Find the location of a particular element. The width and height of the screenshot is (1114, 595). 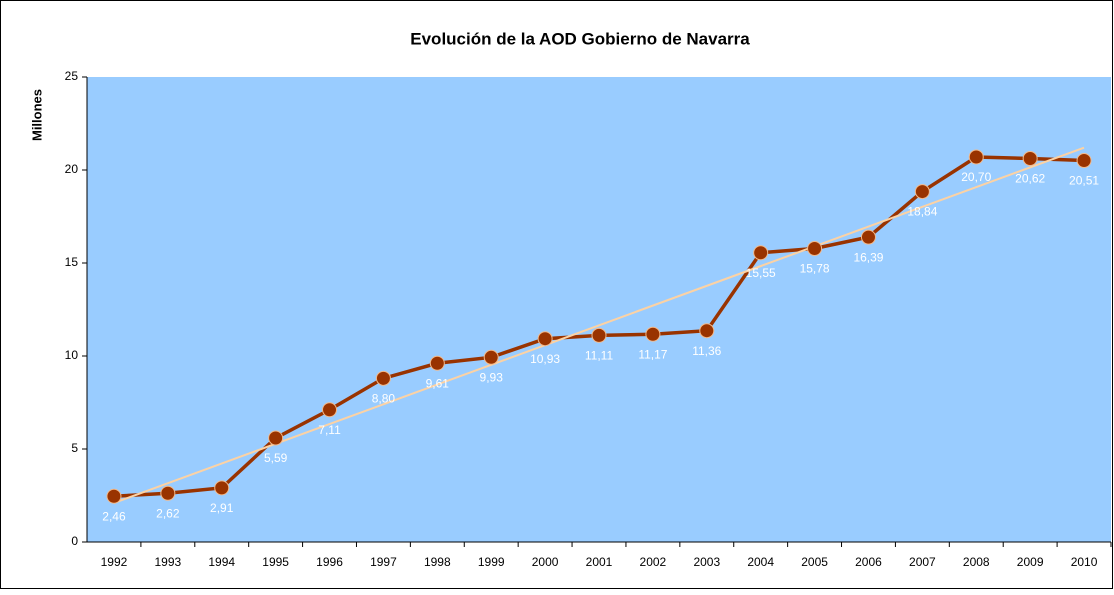

x-tick-label: 2002 is located at coordinates (653, 562).